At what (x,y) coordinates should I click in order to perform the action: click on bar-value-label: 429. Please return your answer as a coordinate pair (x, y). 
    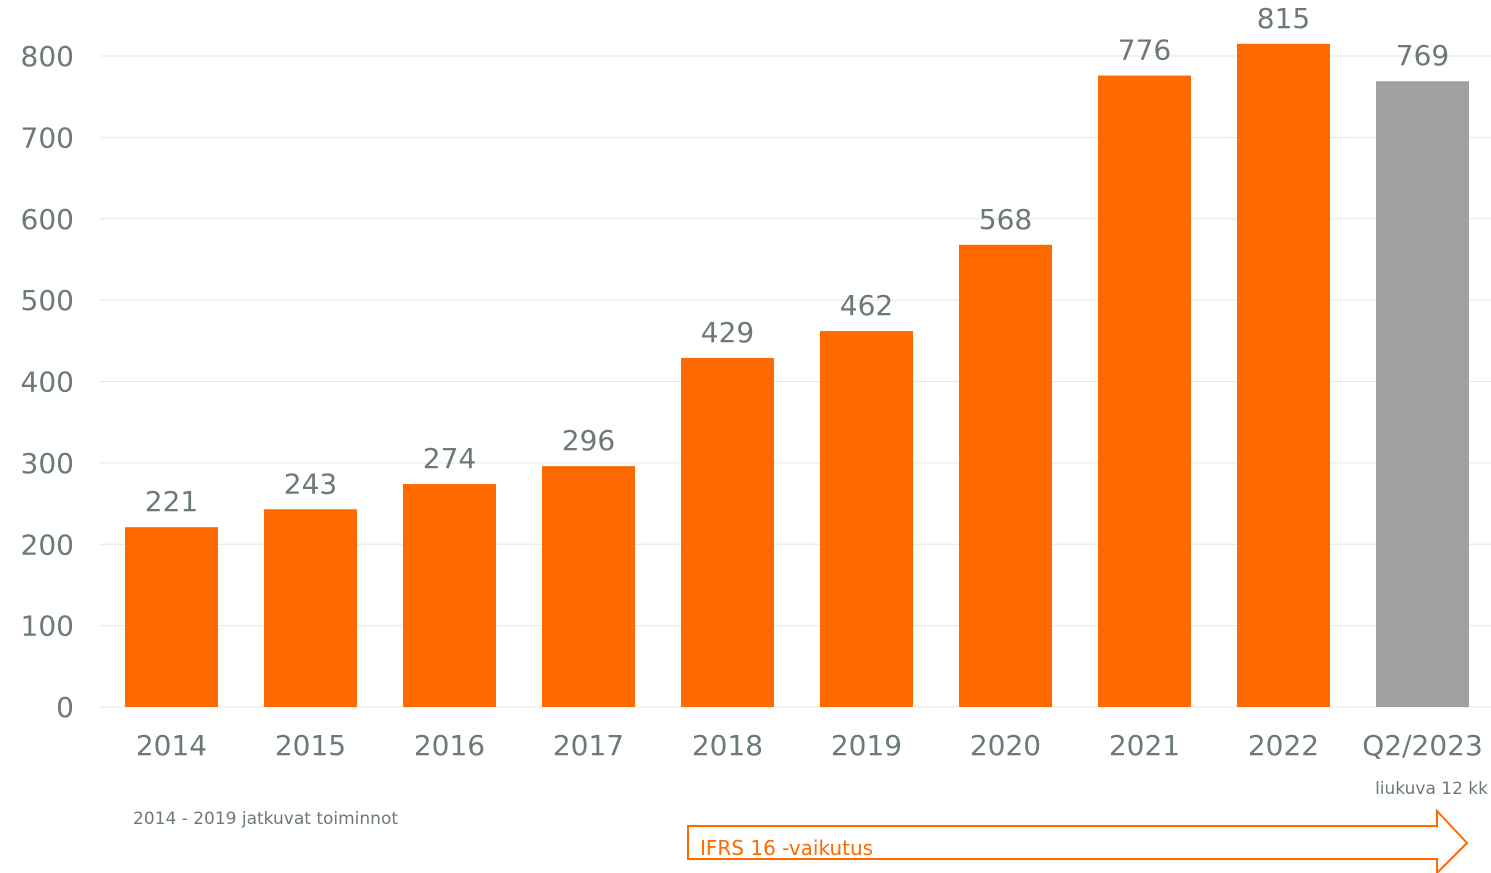
    Looking at the image, I should click on (727, 332).